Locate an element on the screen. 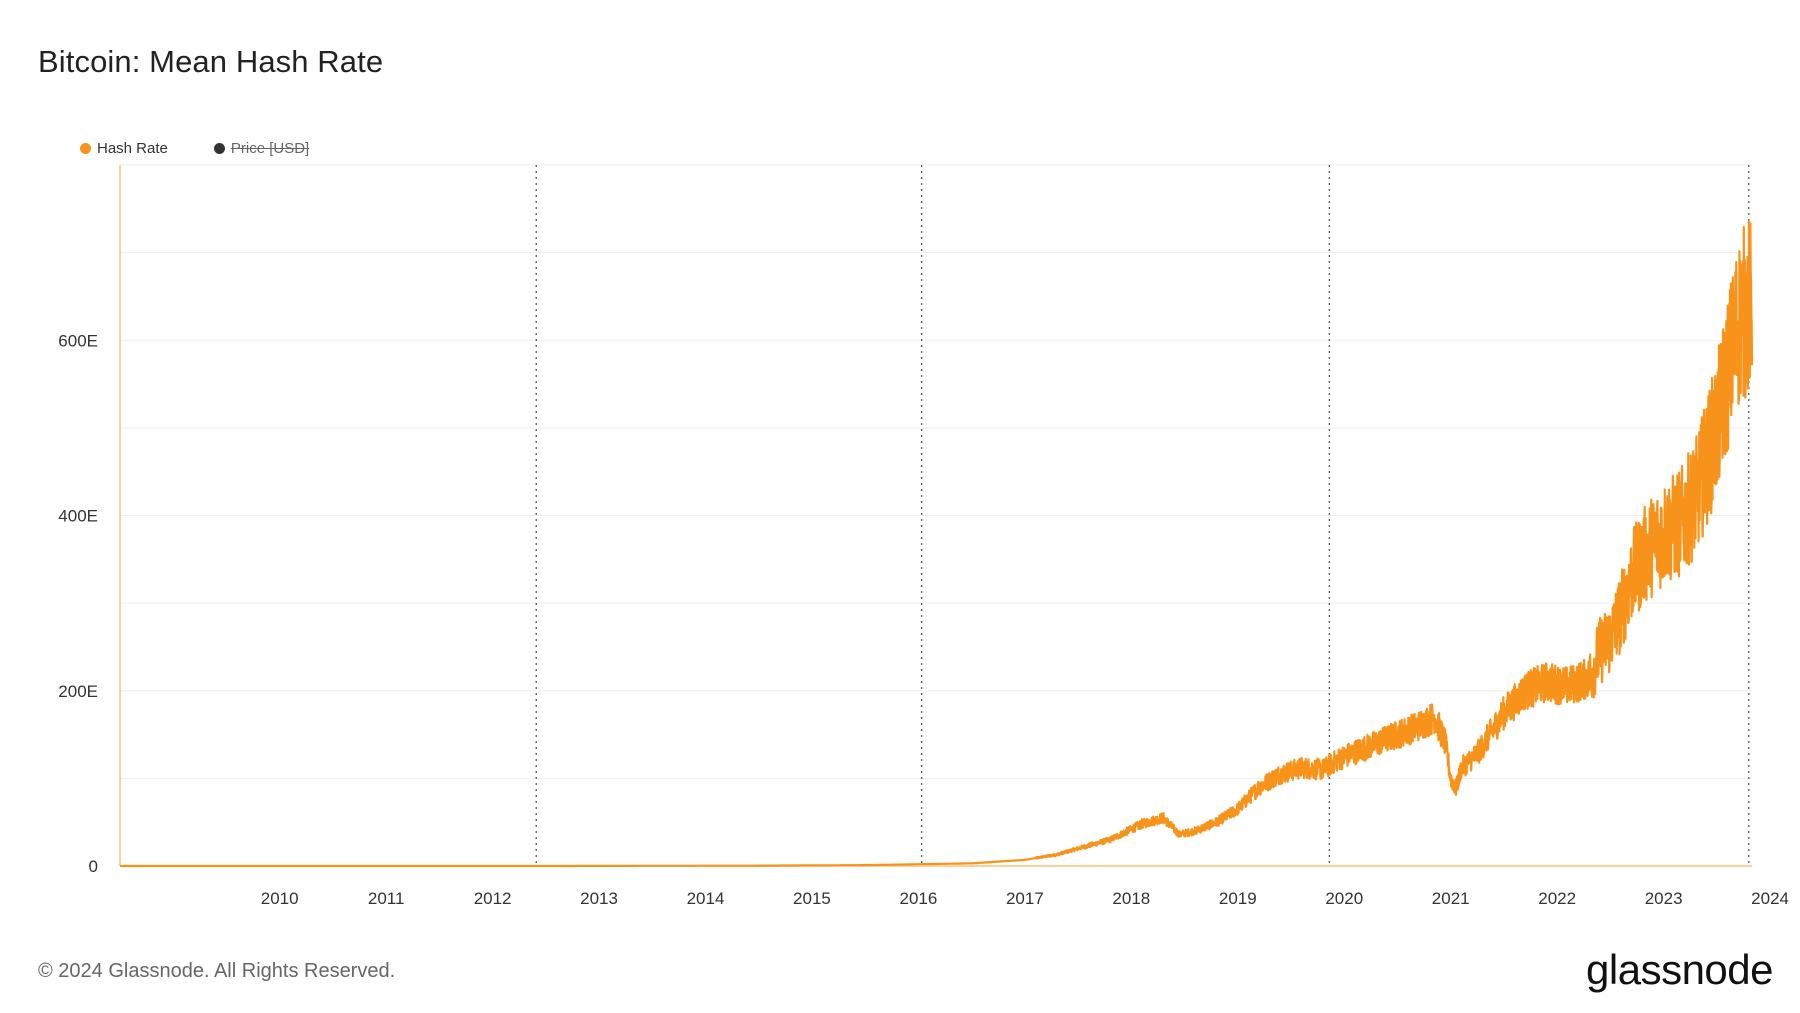  chart-legend: Hash Rate Price [USD] is located at coordinates (217, 148).